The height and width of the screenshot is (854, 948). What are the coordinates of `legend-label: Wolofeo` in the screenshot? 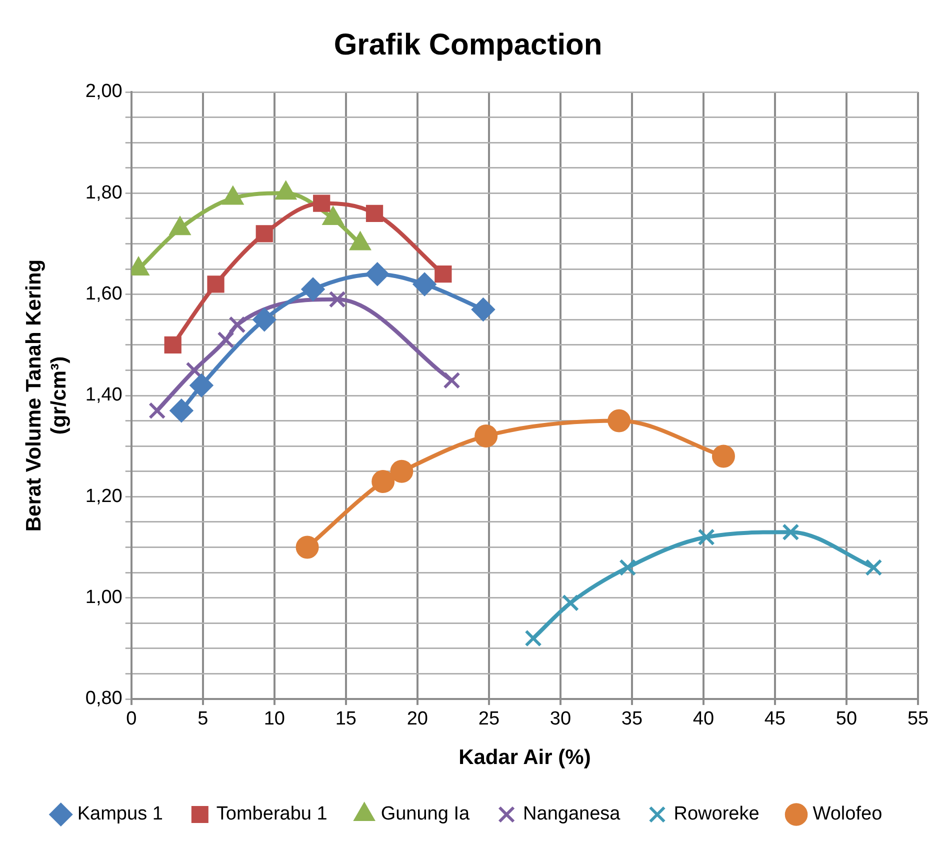 It's located at (847, 814).